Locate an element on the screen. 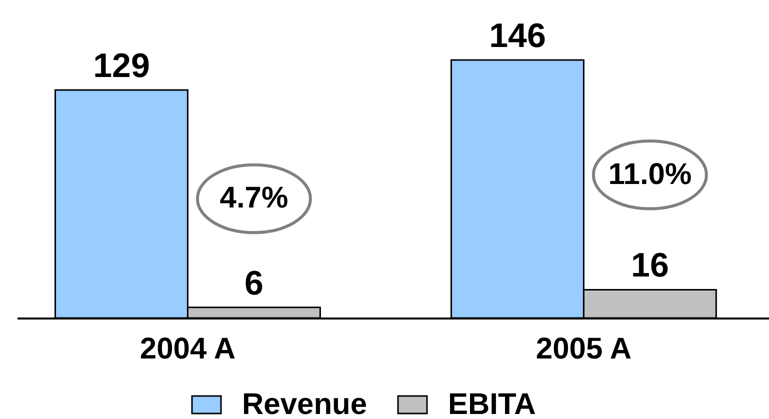 The image size is (769, 419). data-label: 6 is located at coordinates (254, 283).